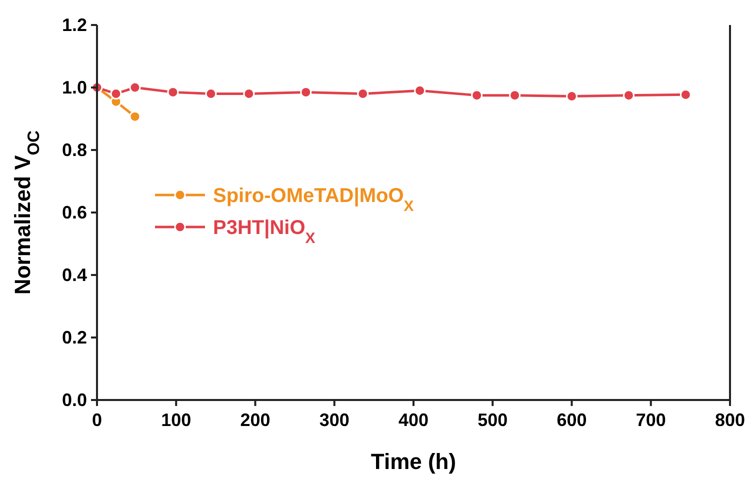 Image resolution: width=756 pixels, height=481 pixels. What do you see at coordinates (493, 420) in the screenshot?
I see `x-tick-label: 500` at bounding box center [493, 420].